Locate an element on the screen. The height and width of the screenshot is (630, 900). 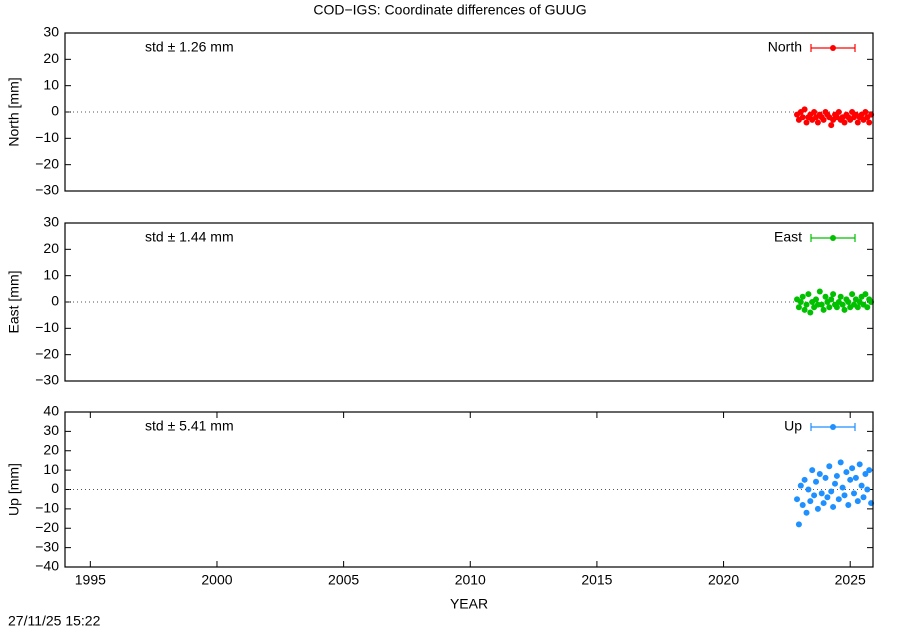
y-tick-label: −40 is located at coordinates (47, 566).